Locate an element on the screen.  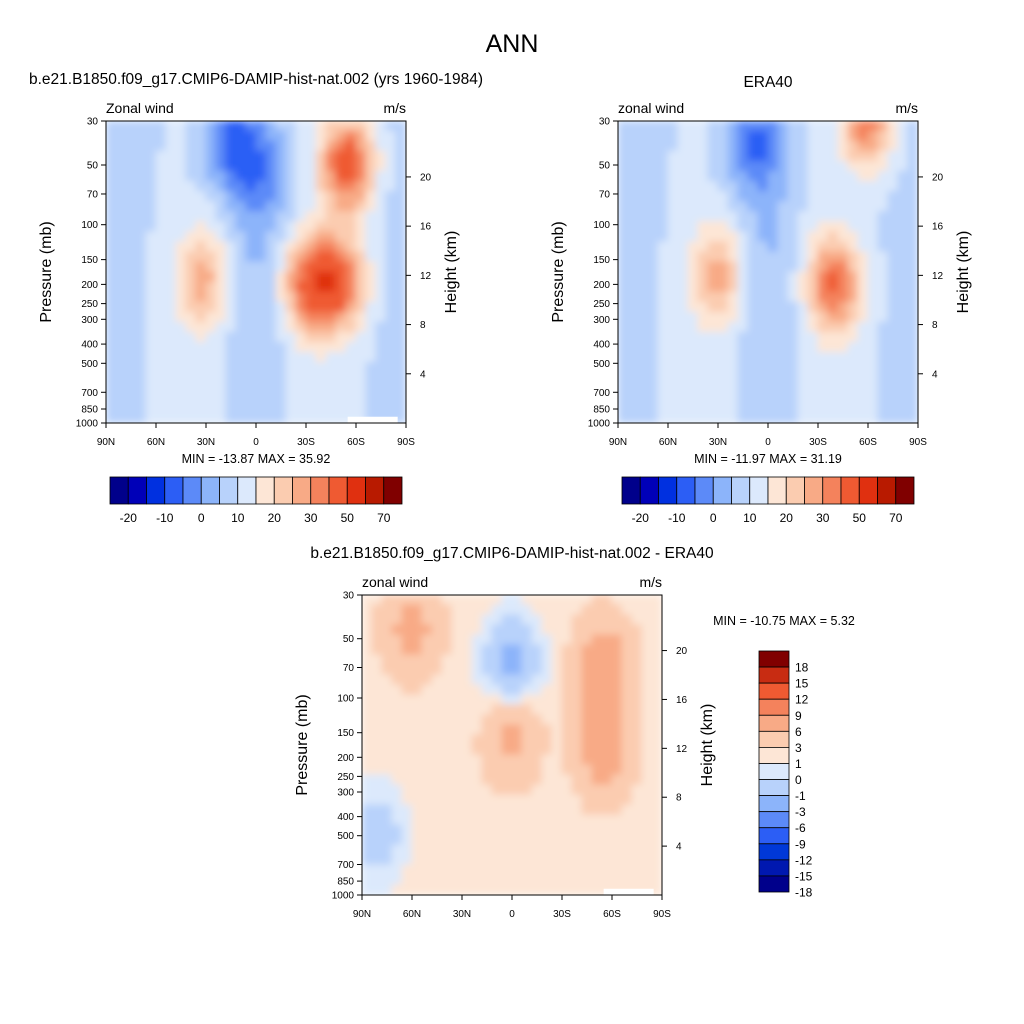
pressure-tick-label: 300 is located at coordinates (345, 792).